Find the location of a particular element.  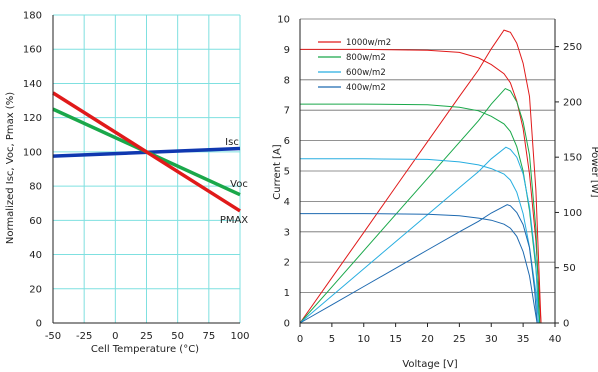

y-tick-label: 40 is located at coordinates (35, 255).